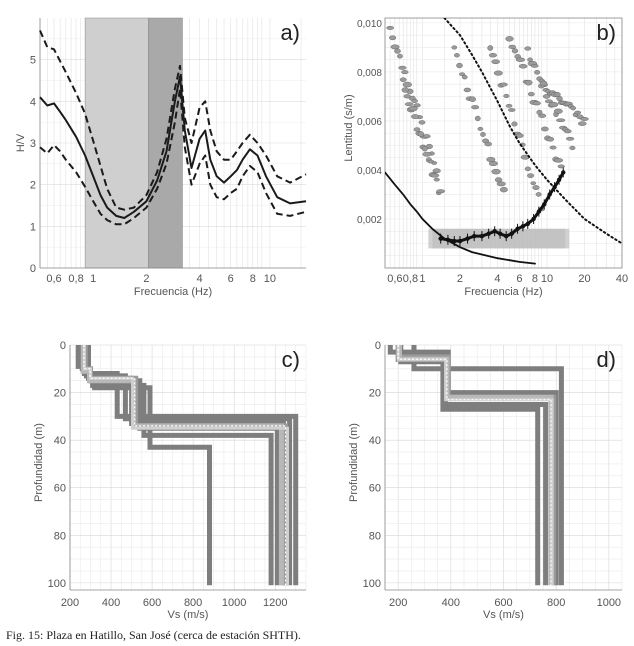  I want to click on y-tick-label: 5, so click(33, 61).